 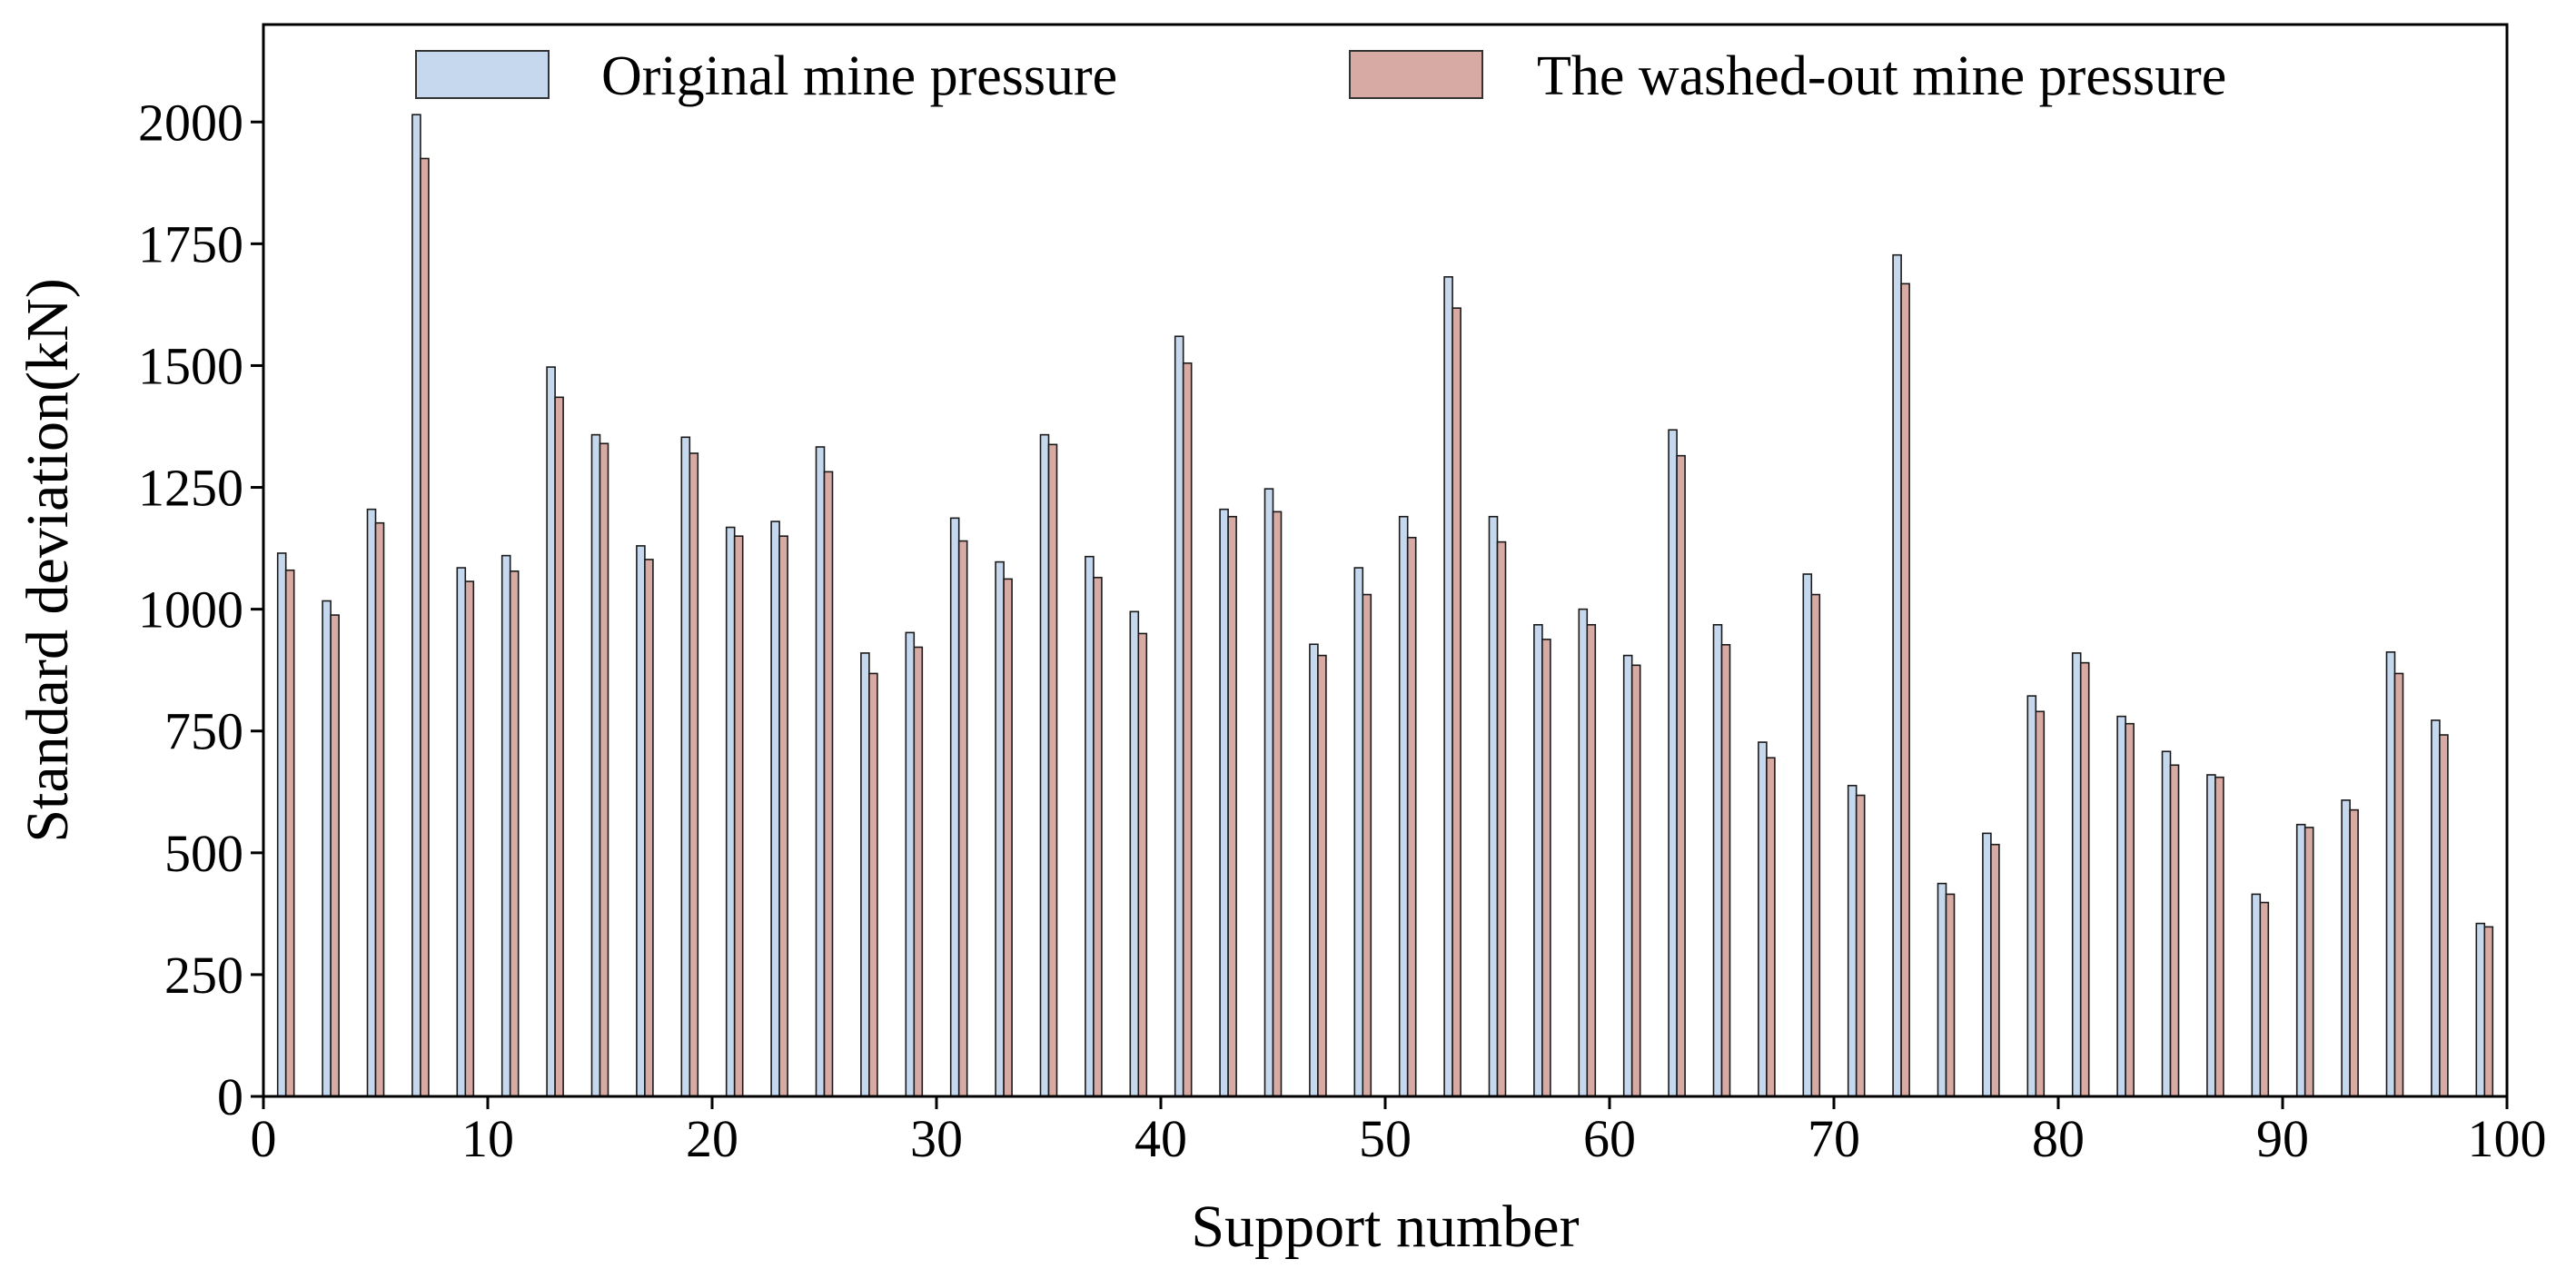 What do you see at coordinates (712, 1138) in the screenshot?
I see `x-tick-label: 20` at bounding box center [712, 1138].